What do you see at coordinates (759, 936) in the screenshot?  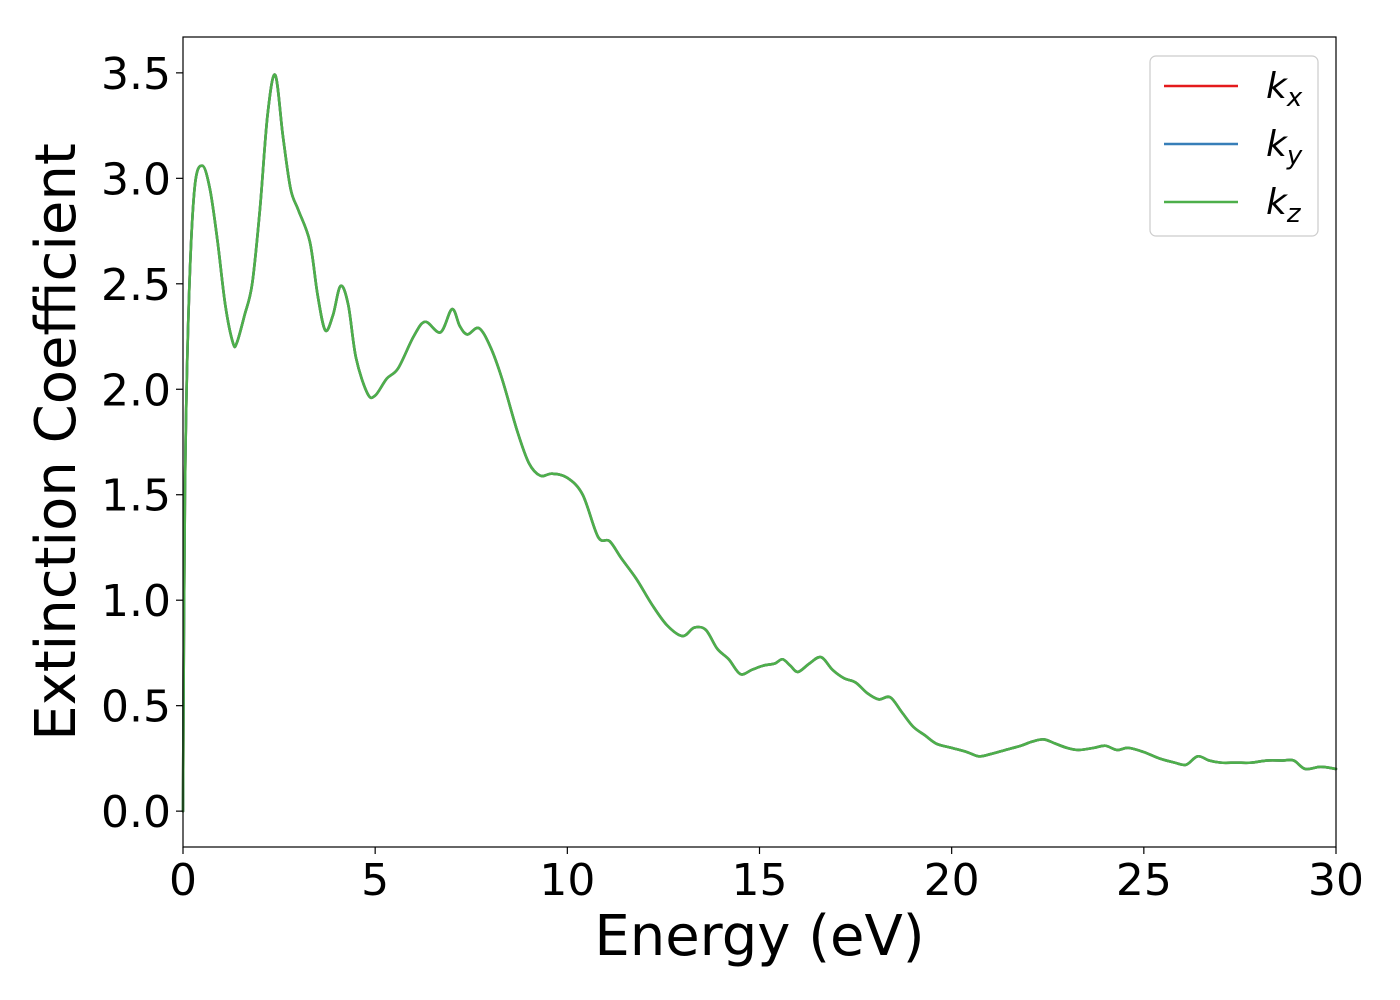 I see `x-axis-title: Energy (eV)` at bounding box center [759, 936].